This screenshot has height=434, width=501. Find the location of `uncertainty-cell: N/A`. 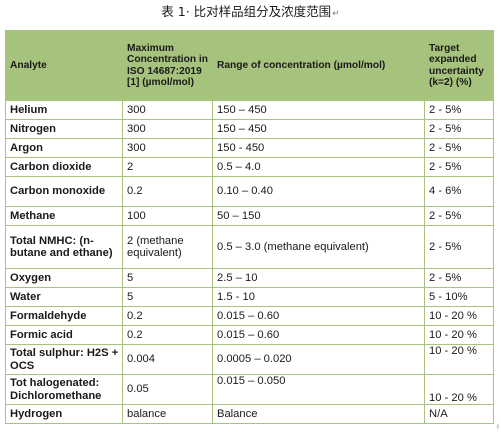

uncertainty-cell: N/A is located at coordinates (459, 414).